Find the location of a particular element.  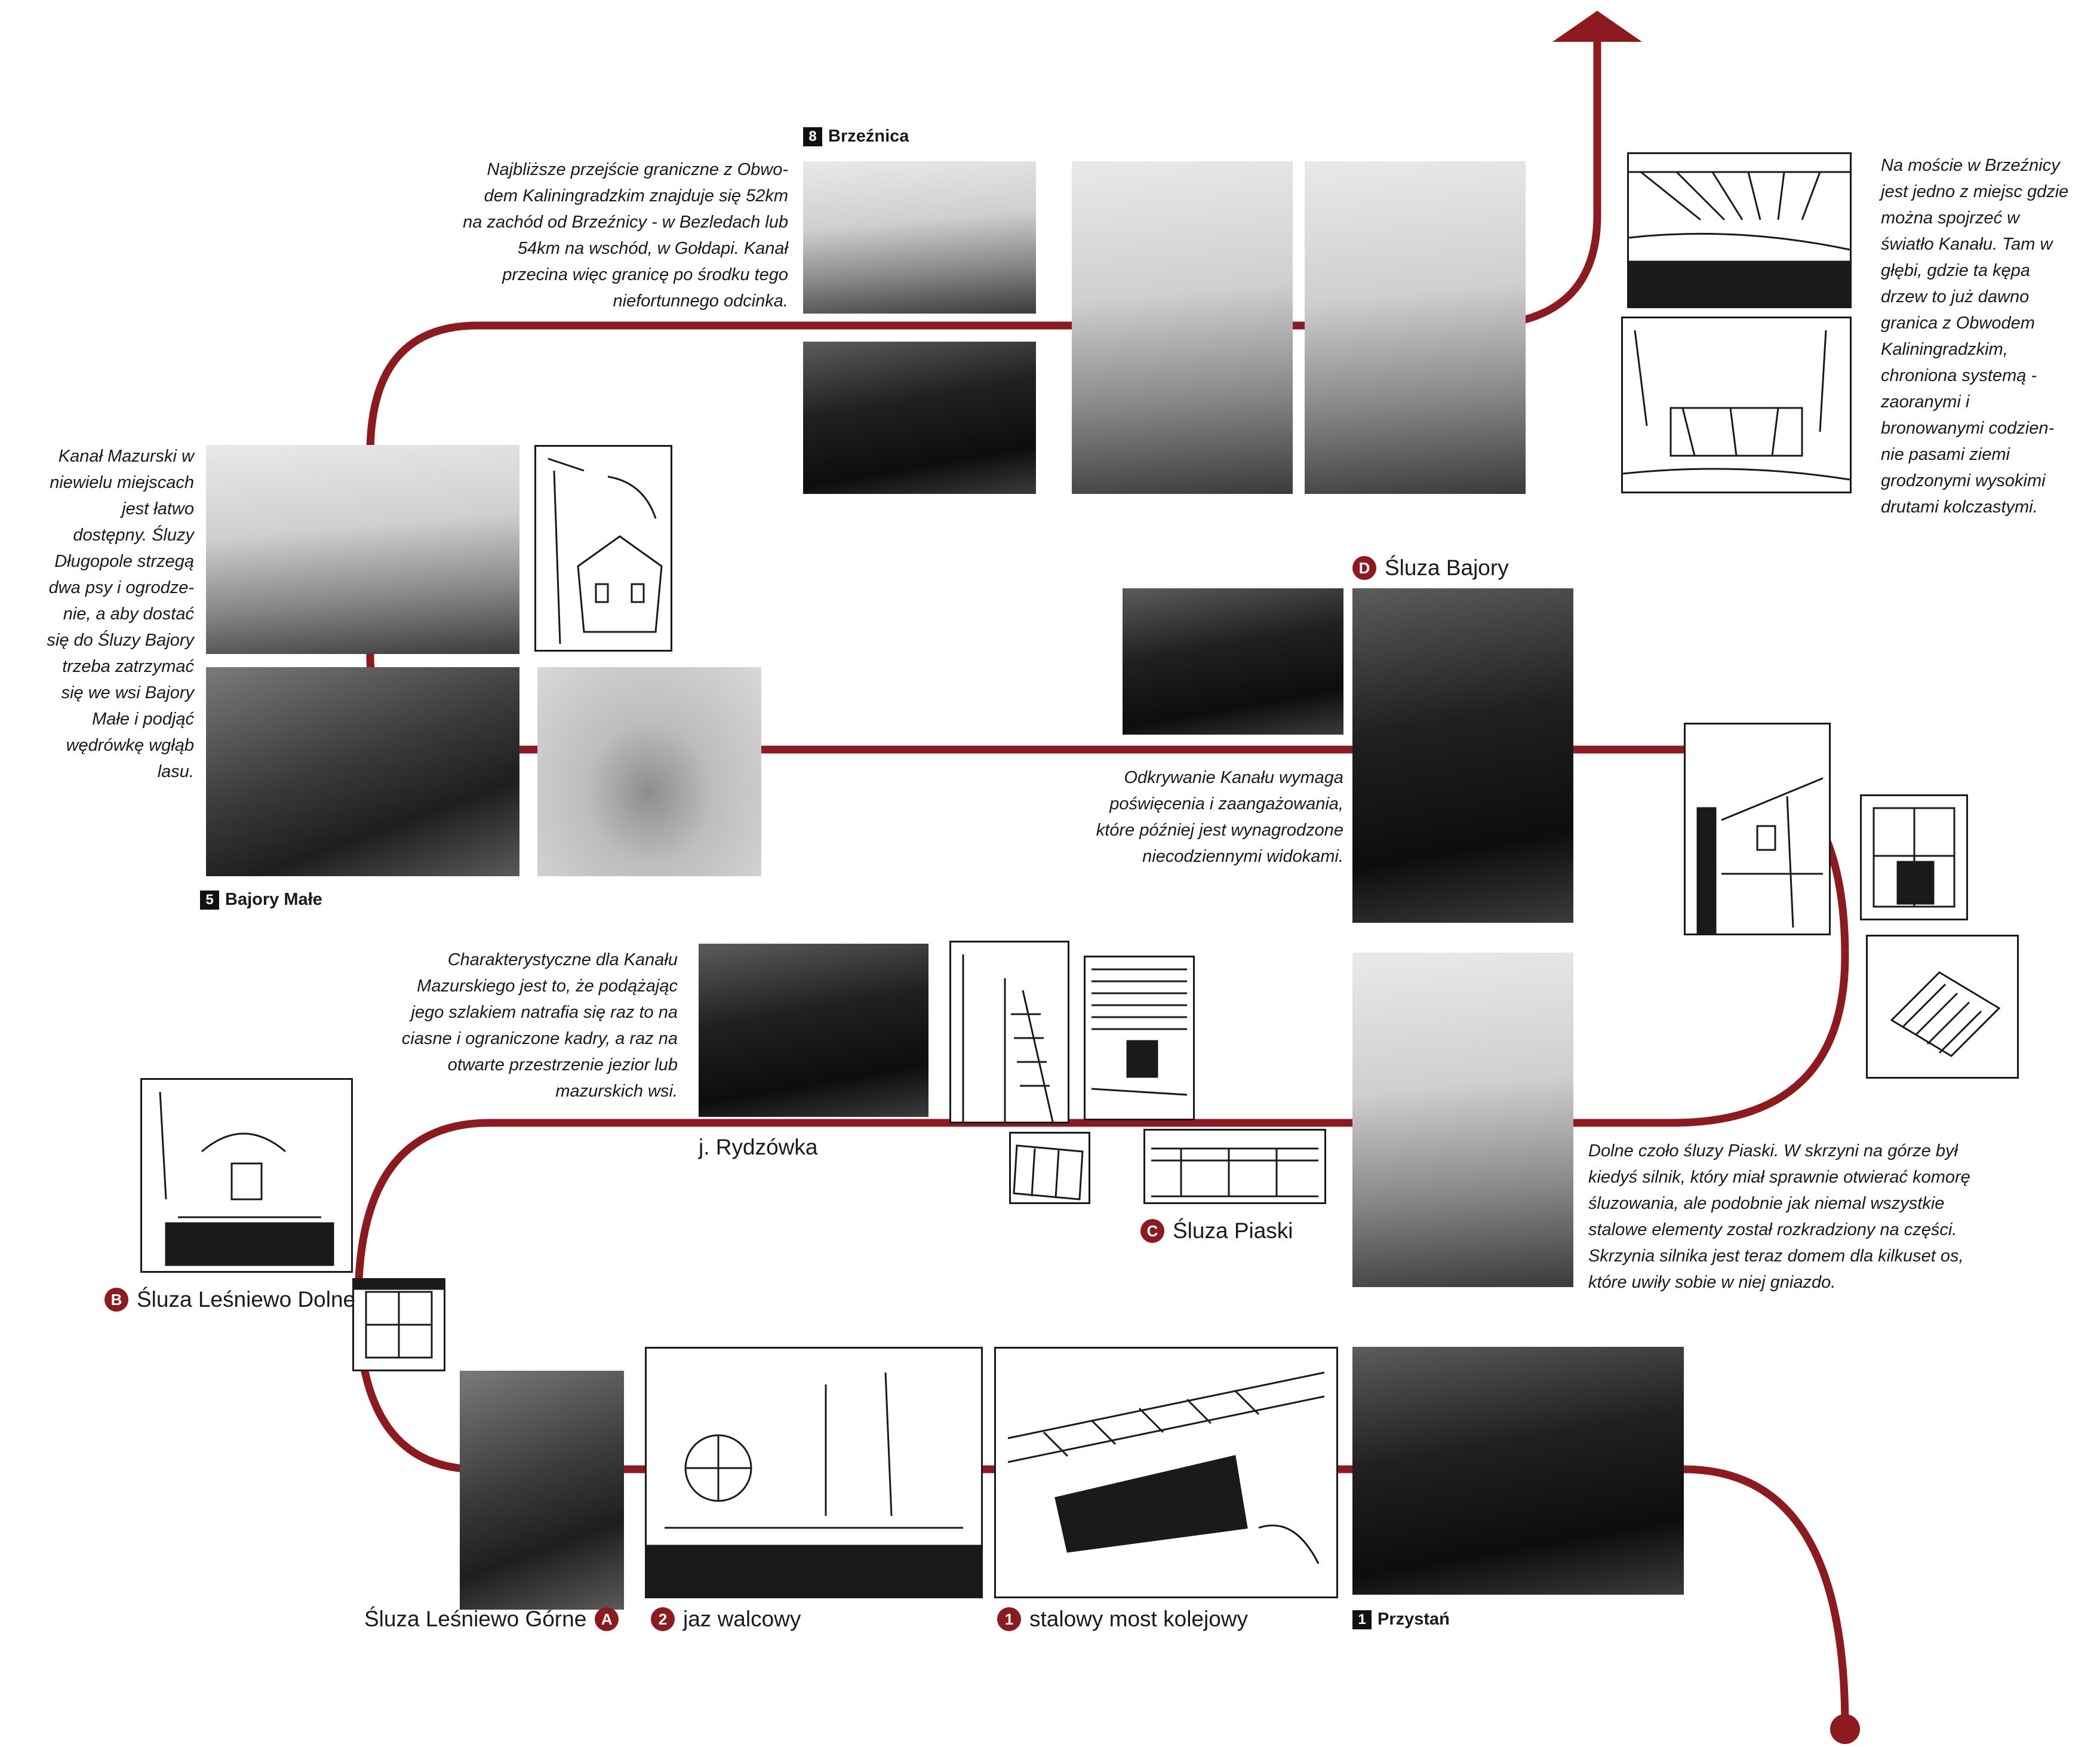

caption-line: nie, a aby dostać is located at coordinates (128, 614).